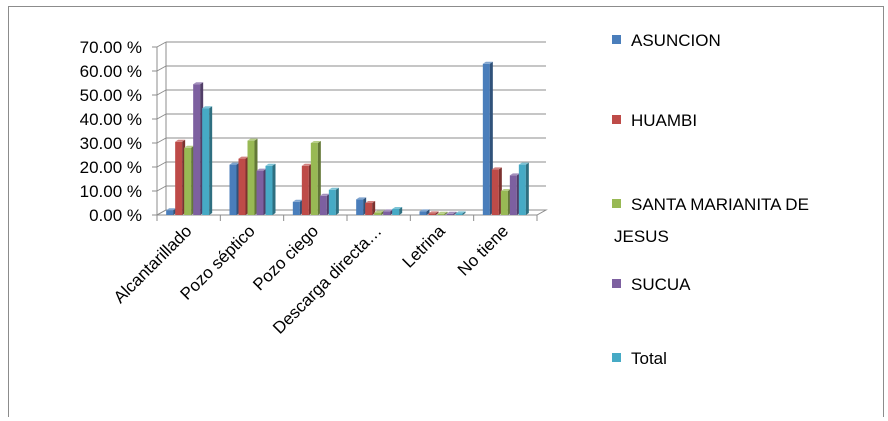  I want to click on y-tick-label: 10.00 %, so click(111, 191).